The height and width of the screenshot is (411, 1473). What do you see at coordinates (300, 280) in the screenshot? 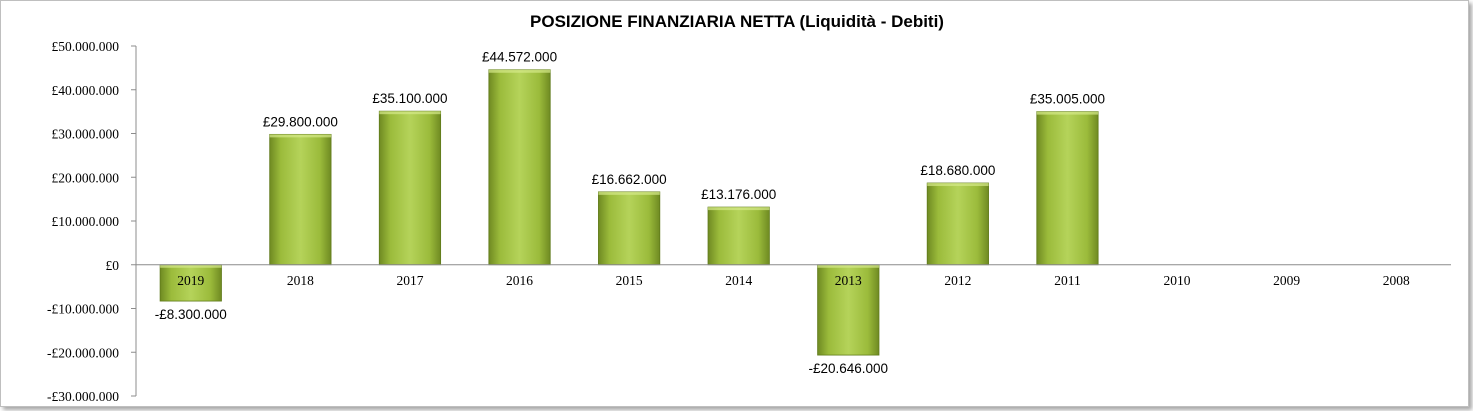
I see `x-tick-label: 2018` at bounding box center [300, 280].